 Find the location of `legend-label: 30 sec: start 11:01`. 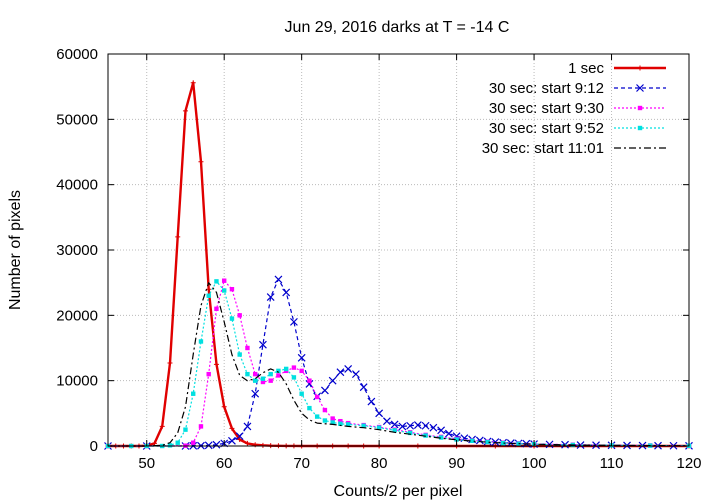

legend-label: 30 sec: start 11:01 is located at coordinates (543, 148).